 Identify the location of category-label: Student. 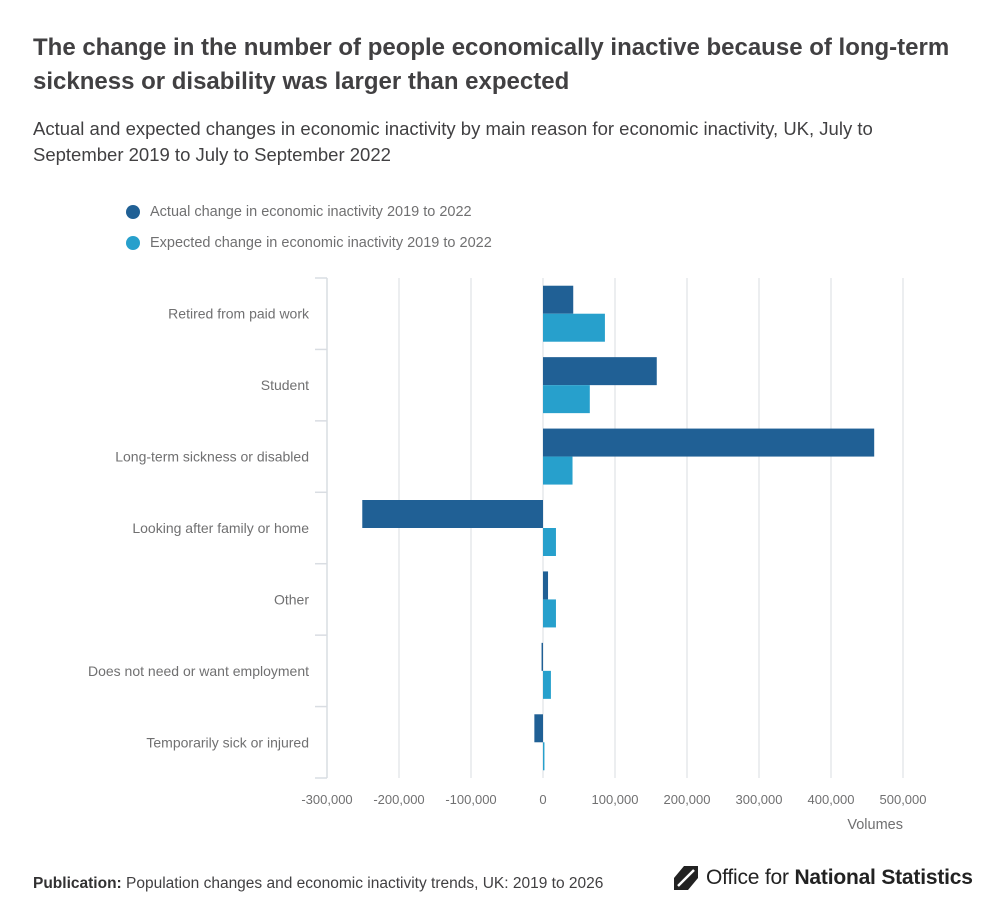
(285, 385).